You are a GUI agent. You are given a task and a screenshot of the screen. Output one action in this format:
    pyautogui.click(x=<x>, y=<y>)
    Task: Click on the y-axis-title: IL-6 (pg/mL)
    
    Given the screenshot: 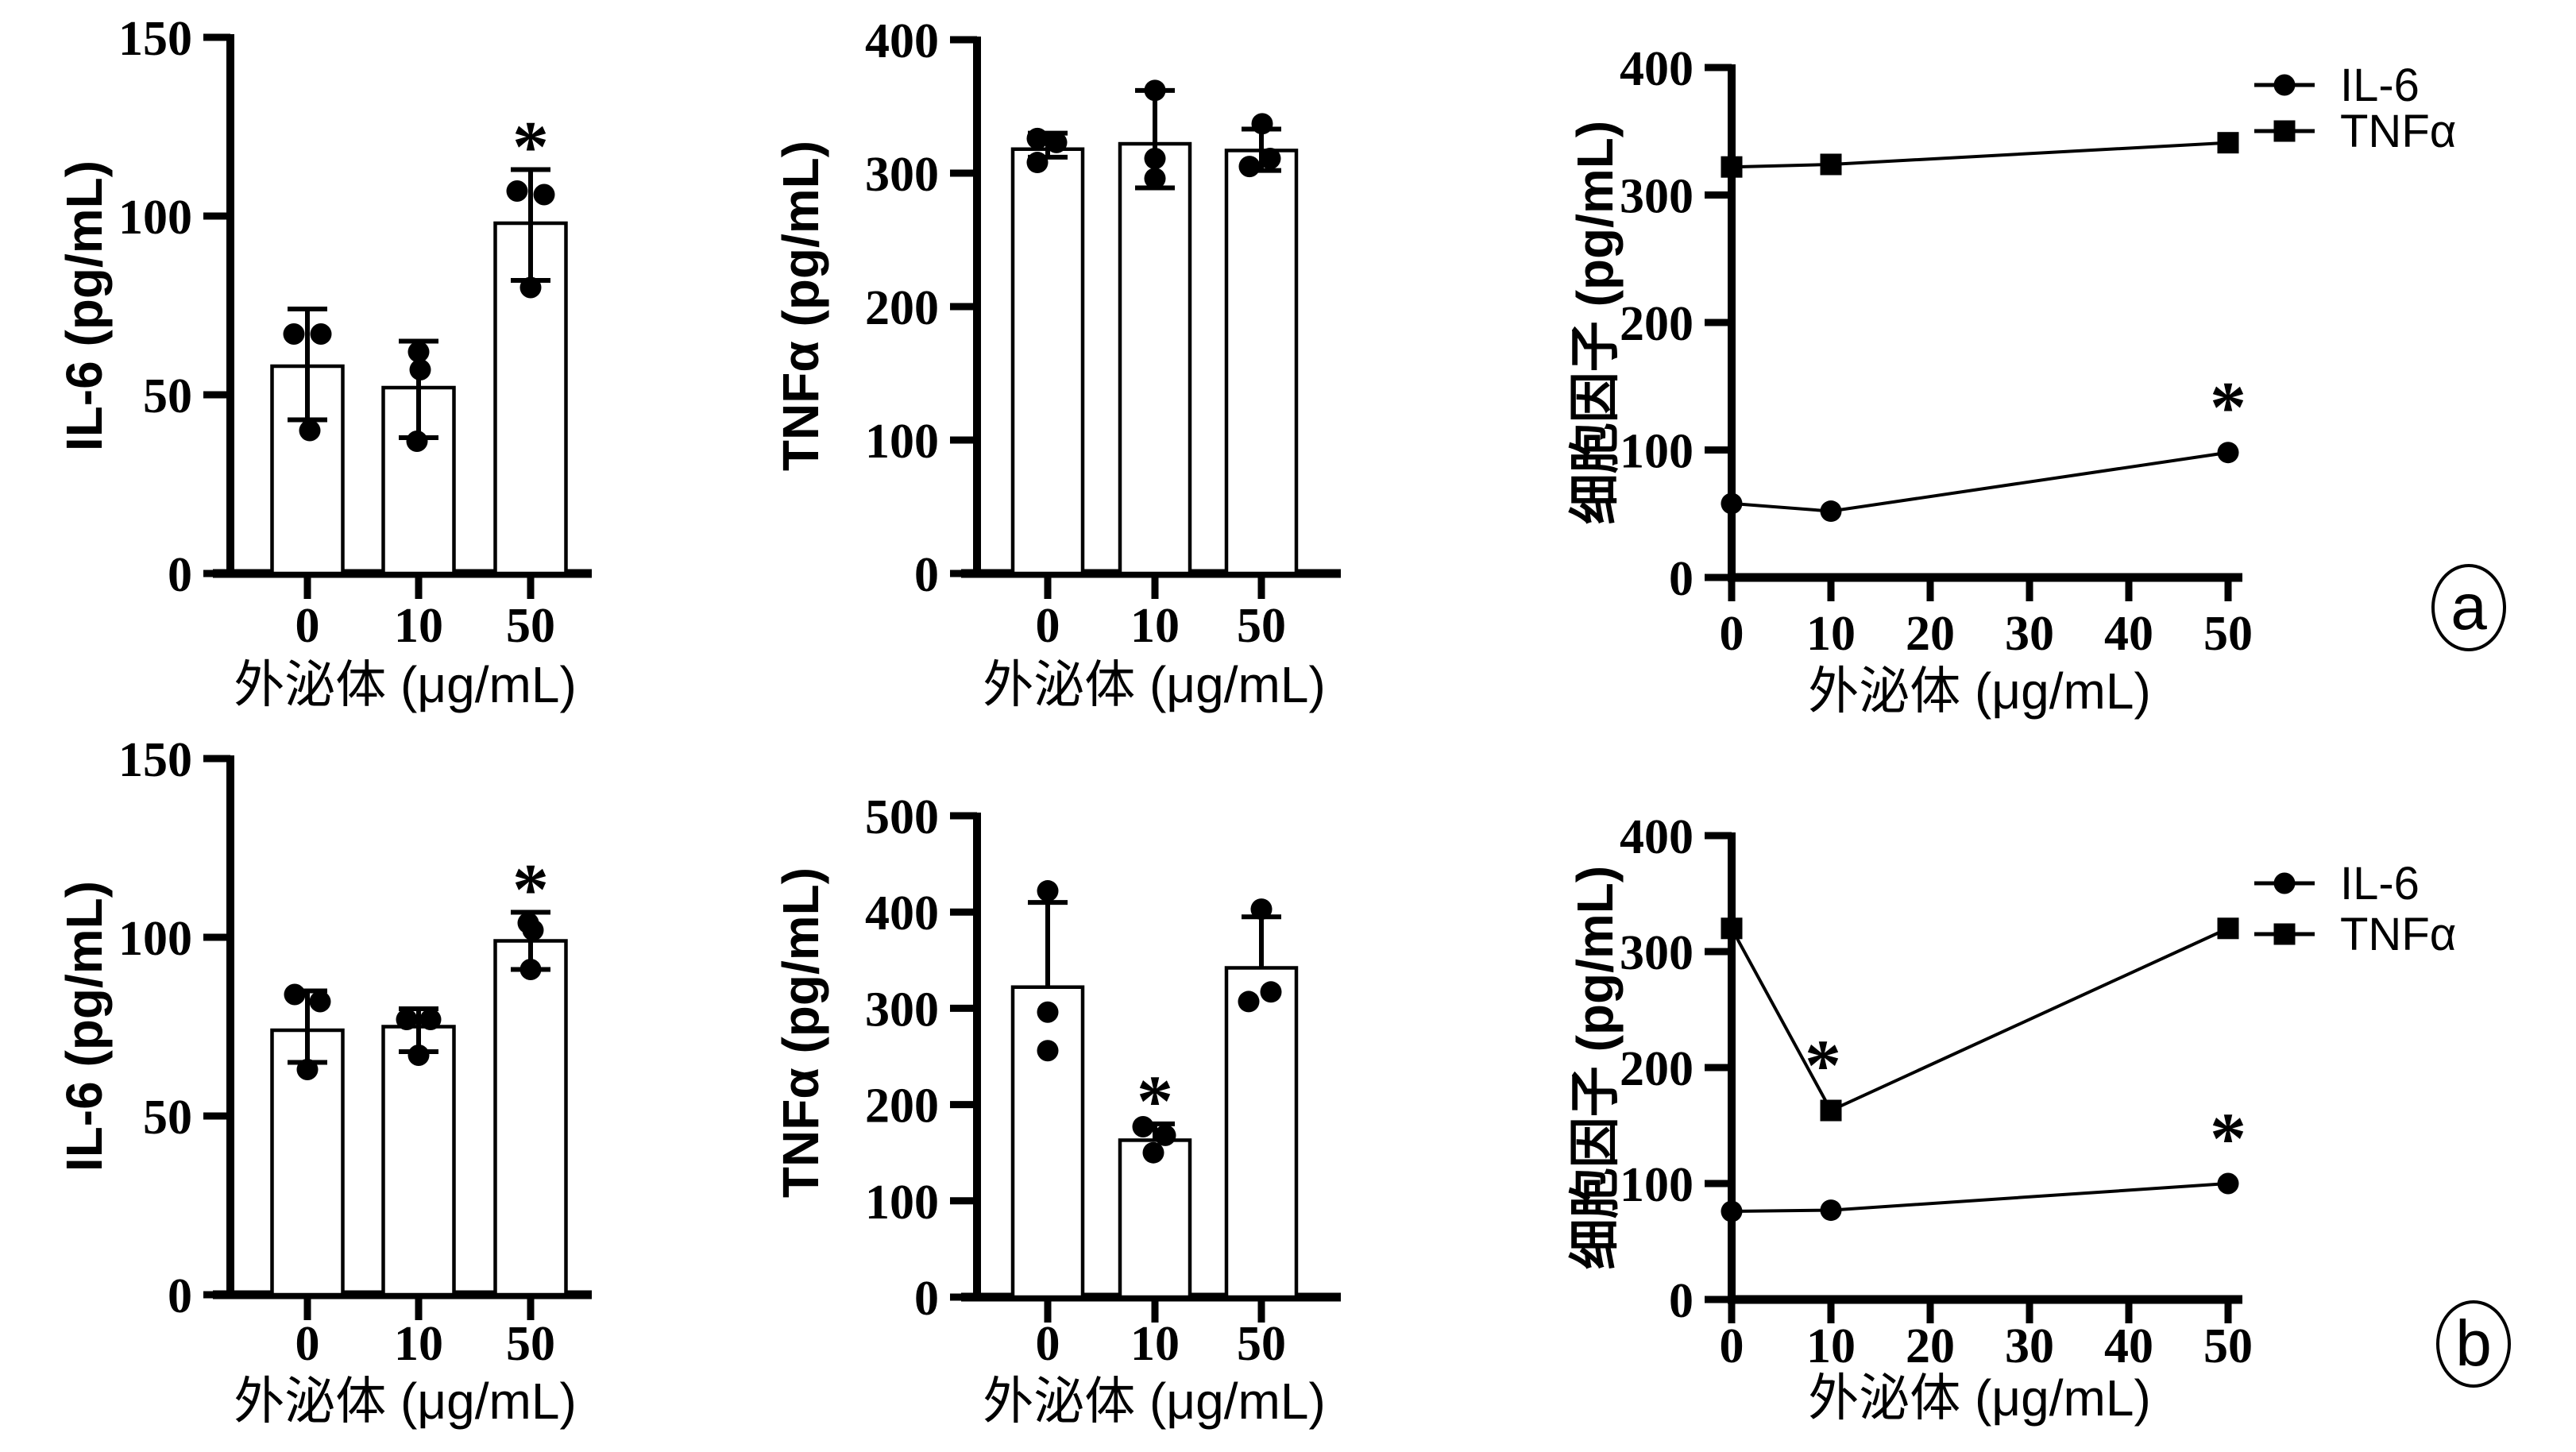 What is the action you would take?
    pyautogui.click(x=84, y=1026)
    